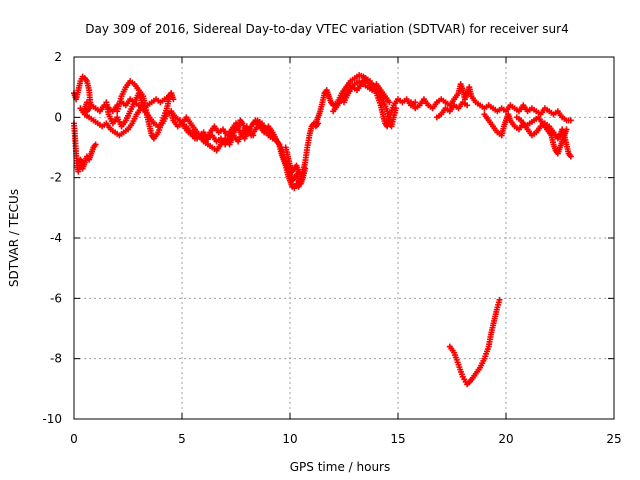 The width and height of the screenshot is (640, 480). I want to click on x-tick-label: 0, so click(74, 439).